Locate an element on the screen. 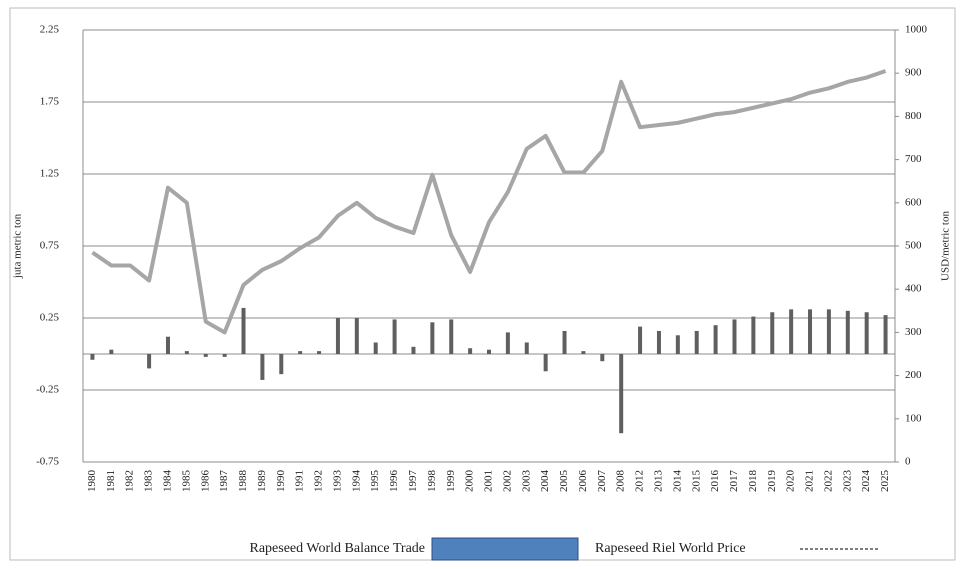 This screenshot has height=569, width=964. x-tick-label: 1987 is located at coordinates (224, 481).